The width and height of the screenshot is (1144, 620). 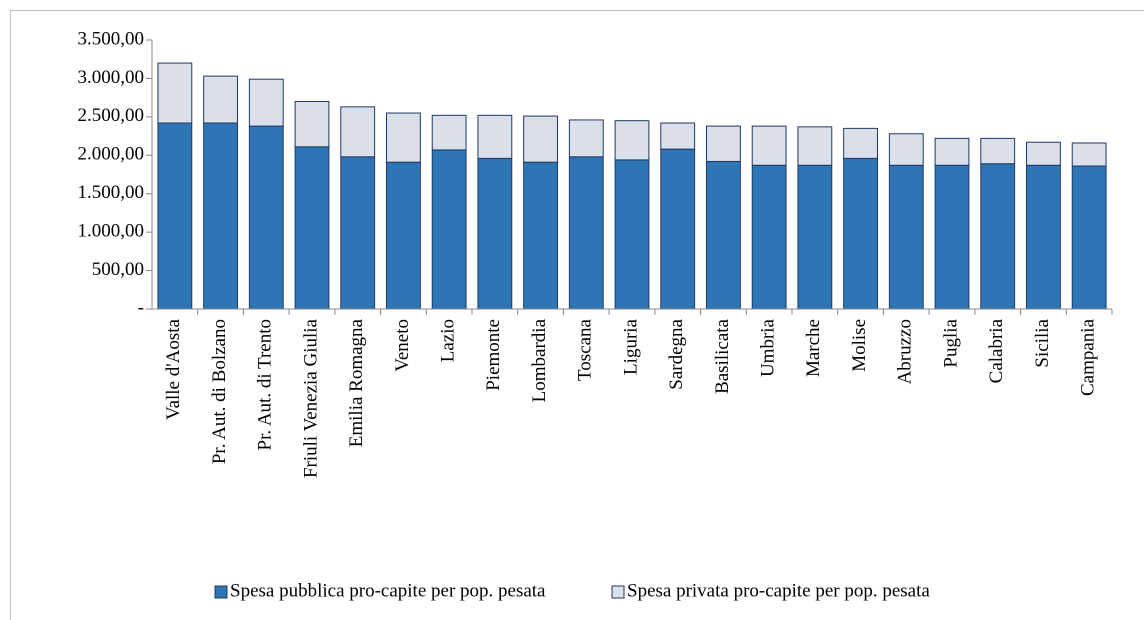 What do you see at coordinates (111, 77) in the screenshot?
I see `y-tick-label: 3.000,00` at bounding box center [111, 77].